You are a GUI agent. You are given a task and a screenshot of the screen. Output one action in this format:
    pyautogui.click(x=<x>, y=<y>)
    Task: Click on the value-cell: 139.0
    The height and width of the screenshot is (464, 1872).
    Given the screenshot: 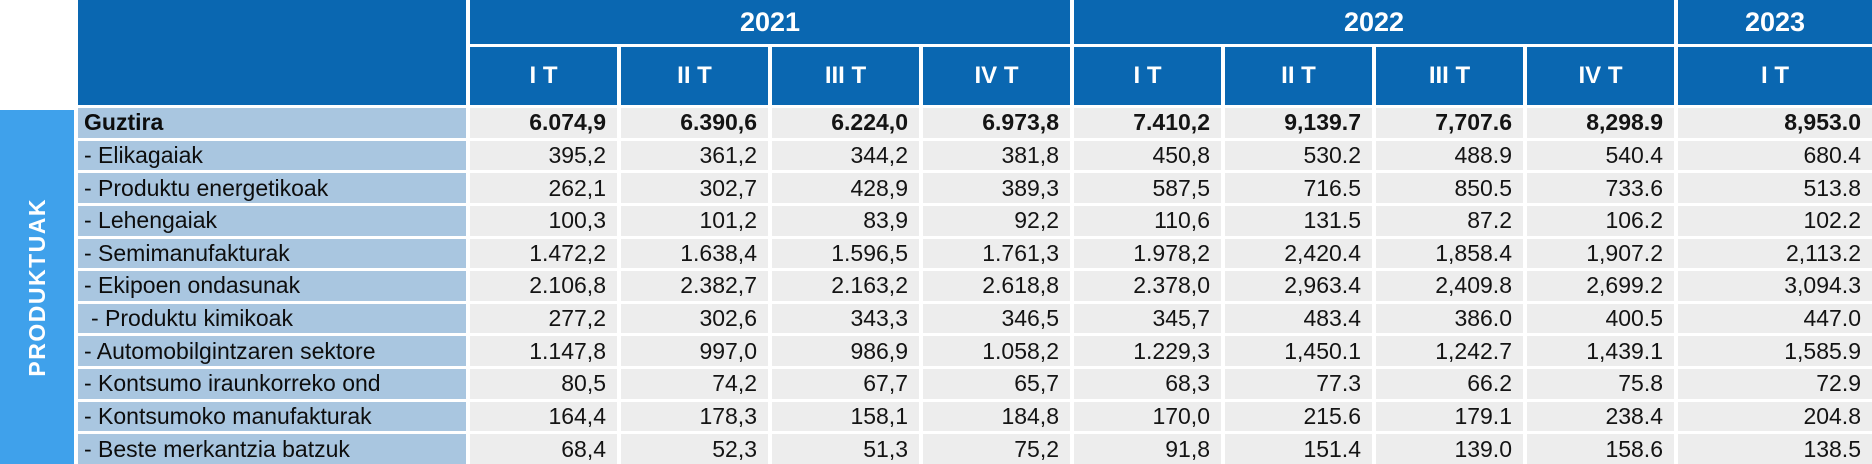 What is the action you would take?
    pyautogui.click(x=1449, y=449)
    